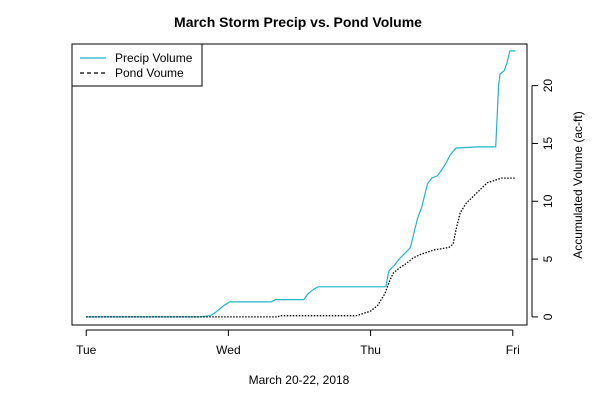 This screenshot has height=400, width=600. What do you see at coordinates (298, 22) in the screenshot?
I see `chart-title: March Storm Precip vs. Pond Volume` at bounding box center [298, 22].